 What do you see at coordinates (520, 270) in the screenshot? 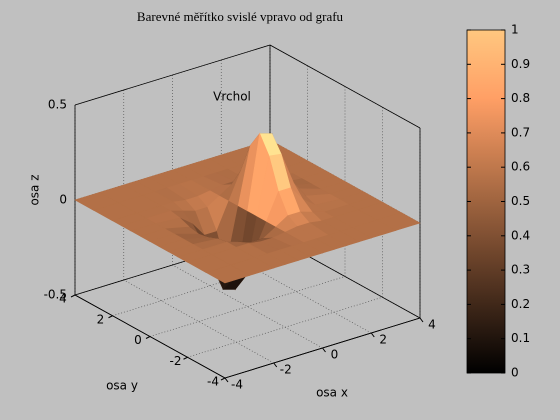
I see `colorbar-tick-label: 0.3` at bounding box center [520, 270].